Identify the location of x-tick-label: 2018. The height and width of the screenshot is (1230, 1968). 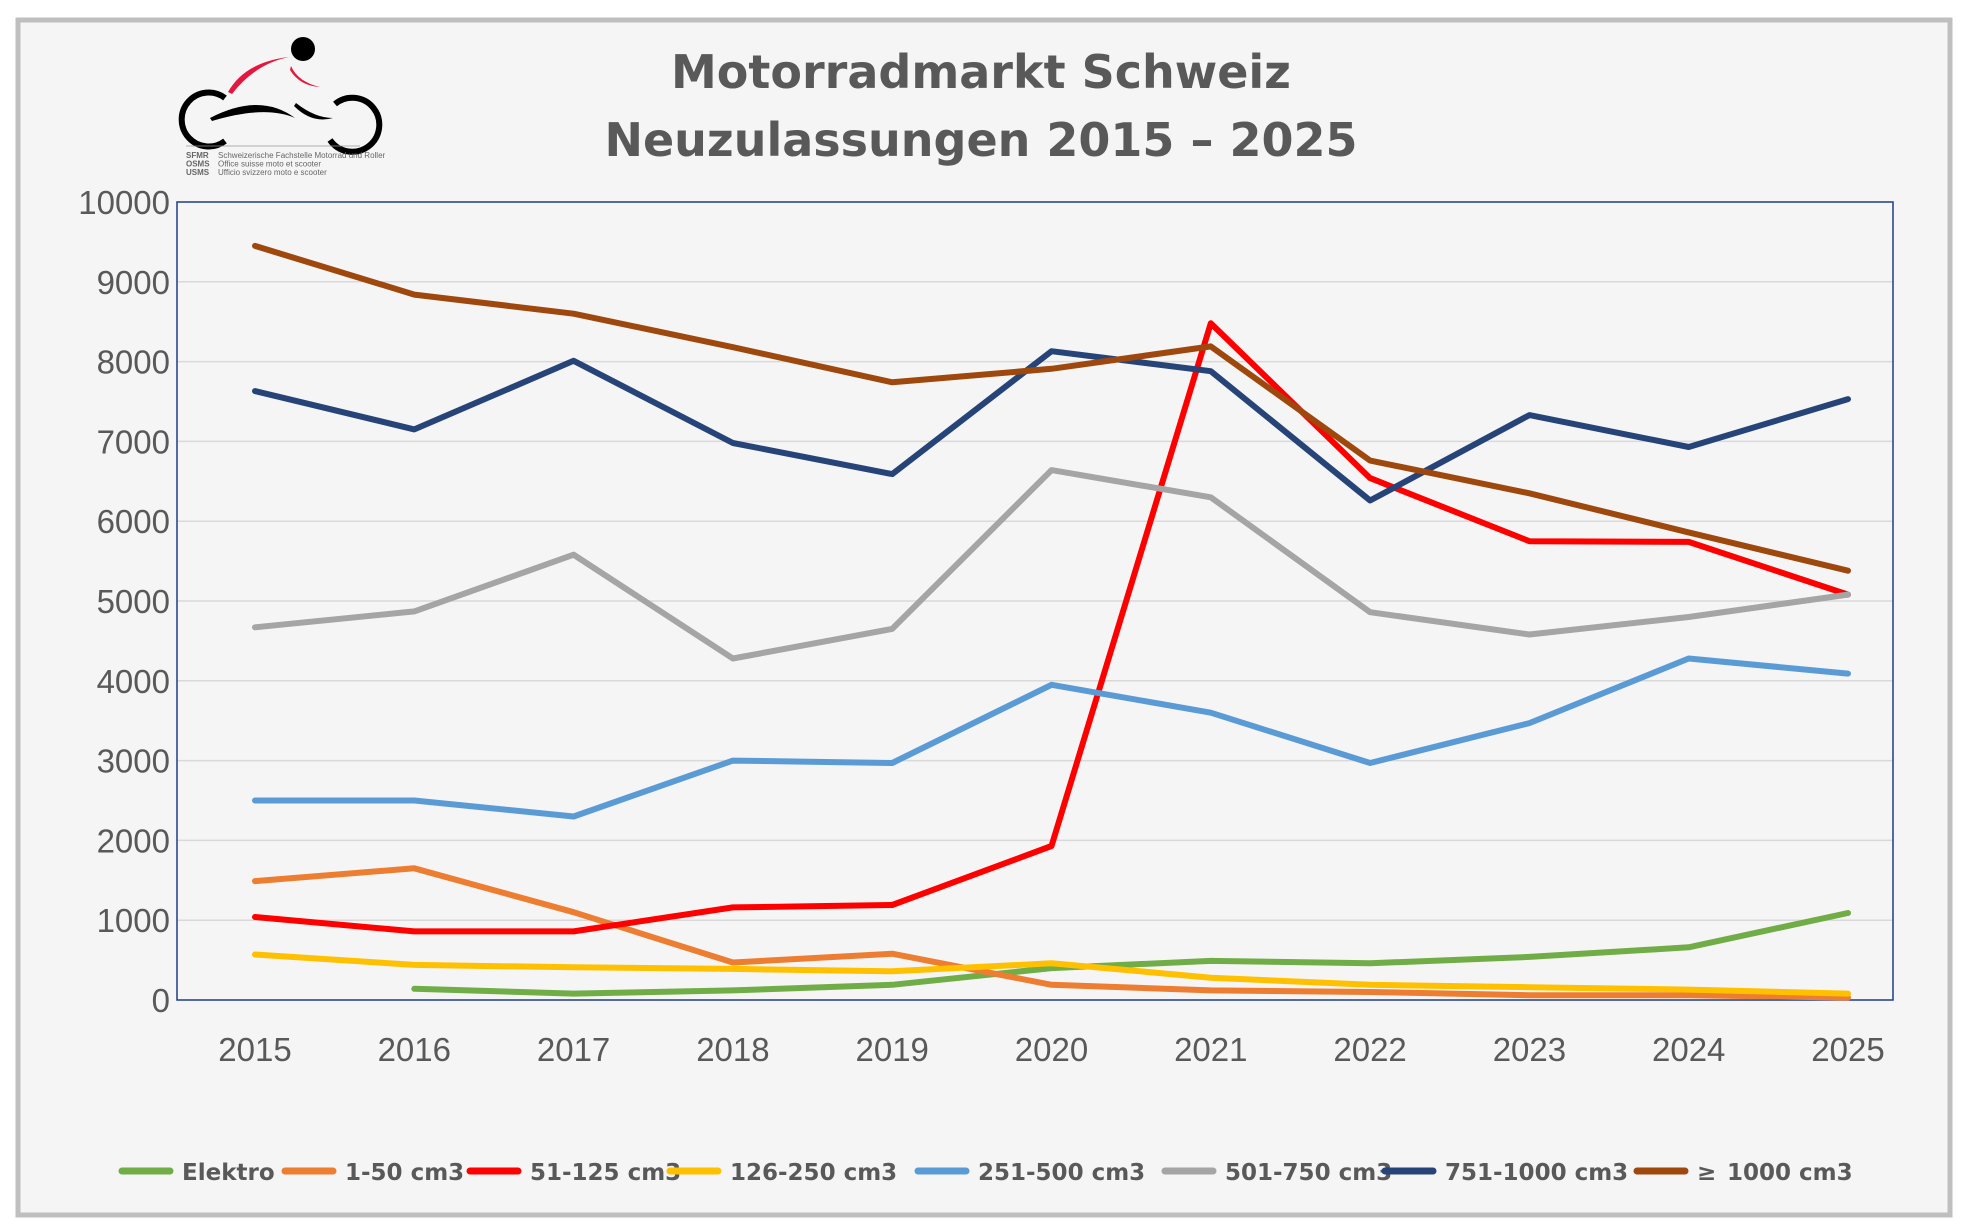
(732, 1049).